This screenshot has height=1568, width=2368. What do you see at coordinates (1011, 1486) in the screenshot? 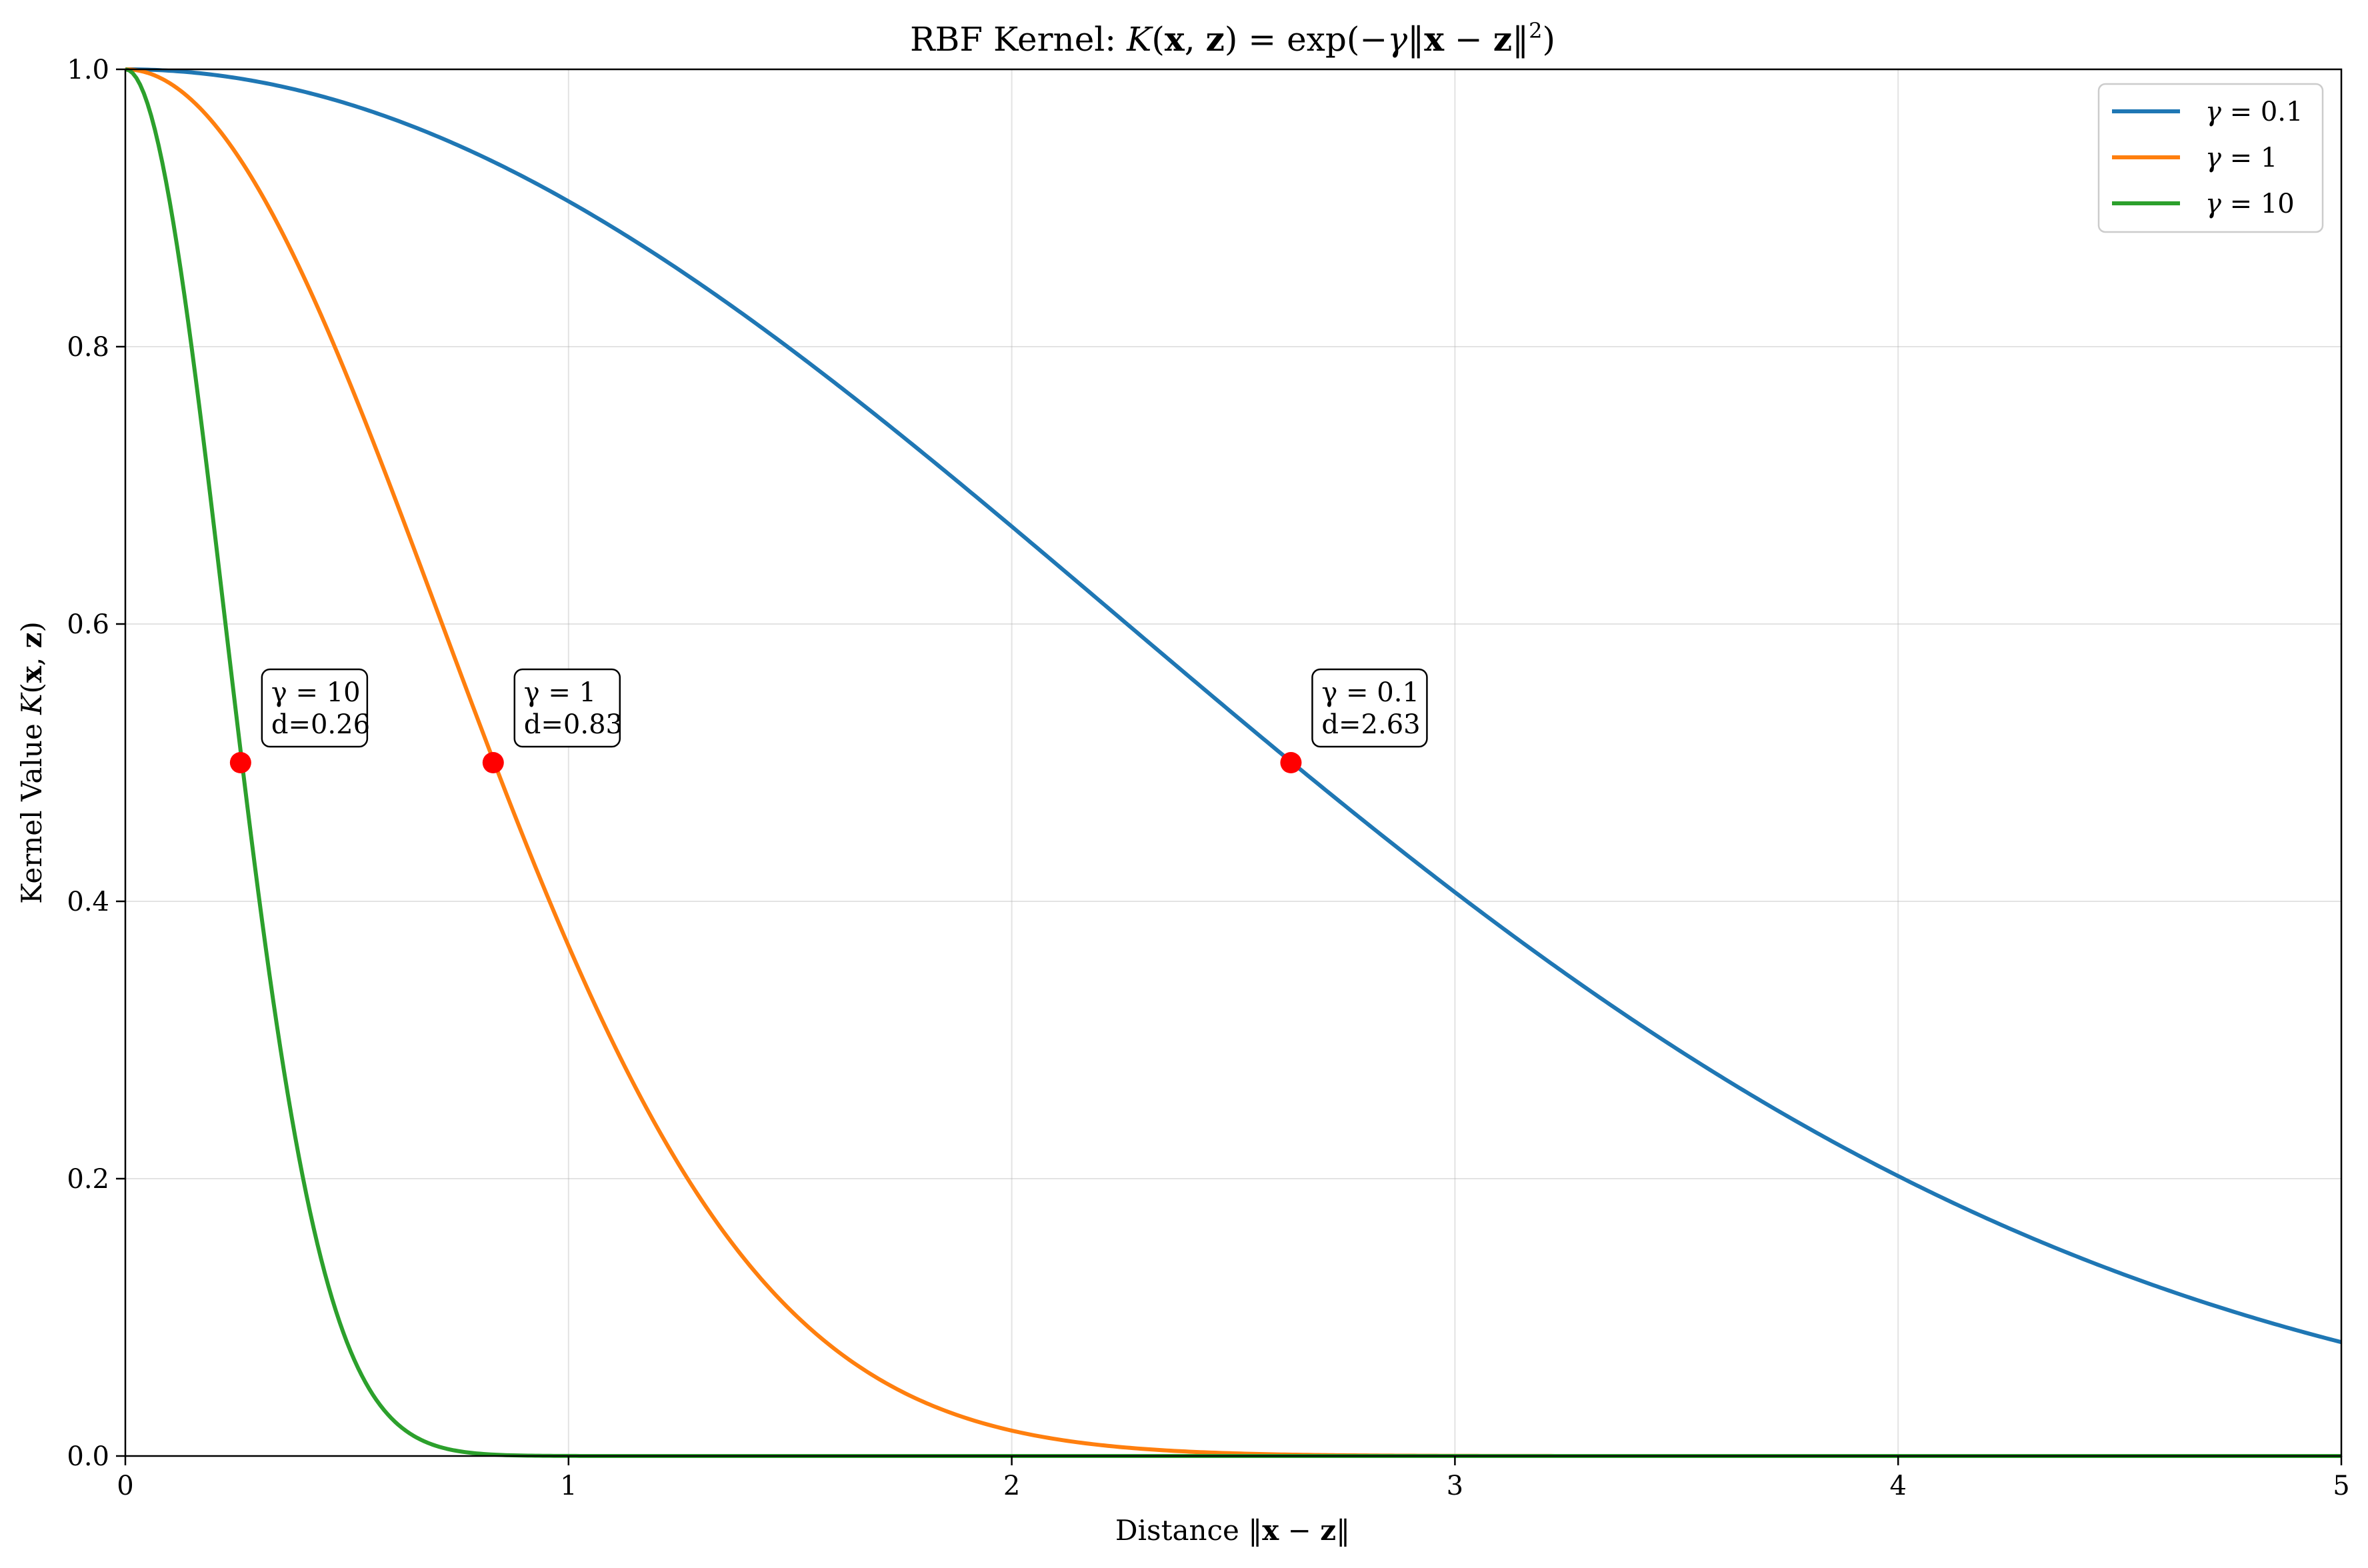
I see `x-tick-label: 2` at bounding box center [1011, 1486].